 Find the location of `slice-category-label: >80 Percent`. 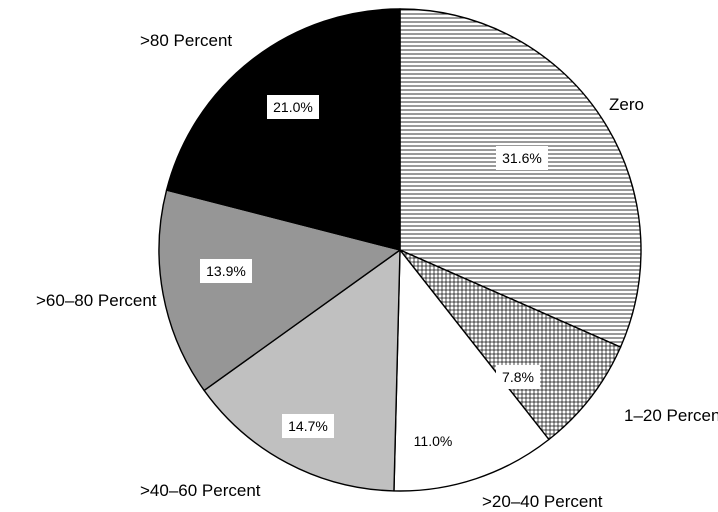

slice-category-label: >80 Percent is located at coordinates (186, 40).